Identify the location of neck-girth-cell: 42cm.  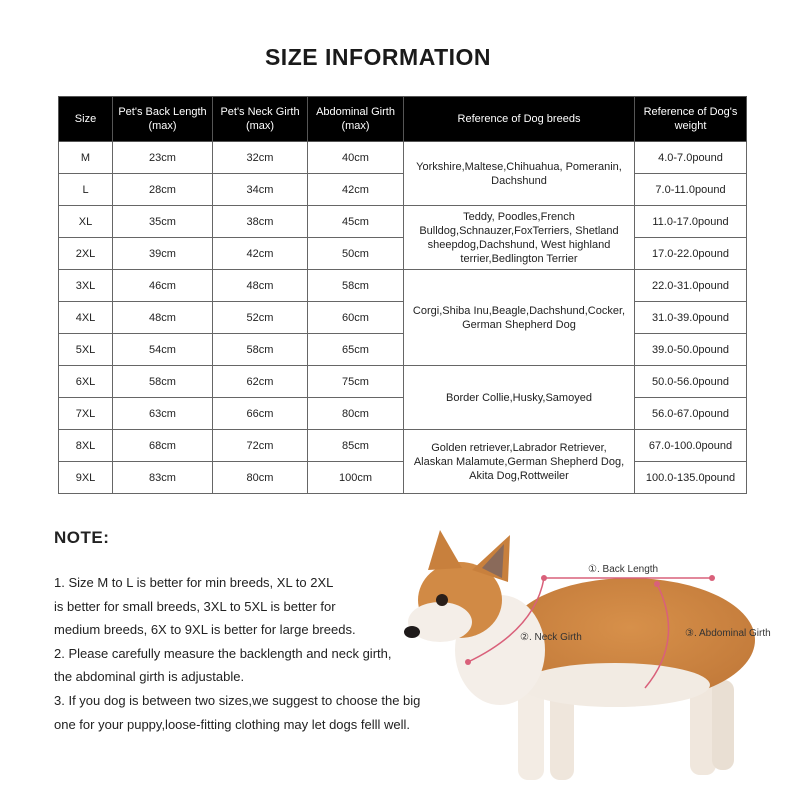
(260, 253).